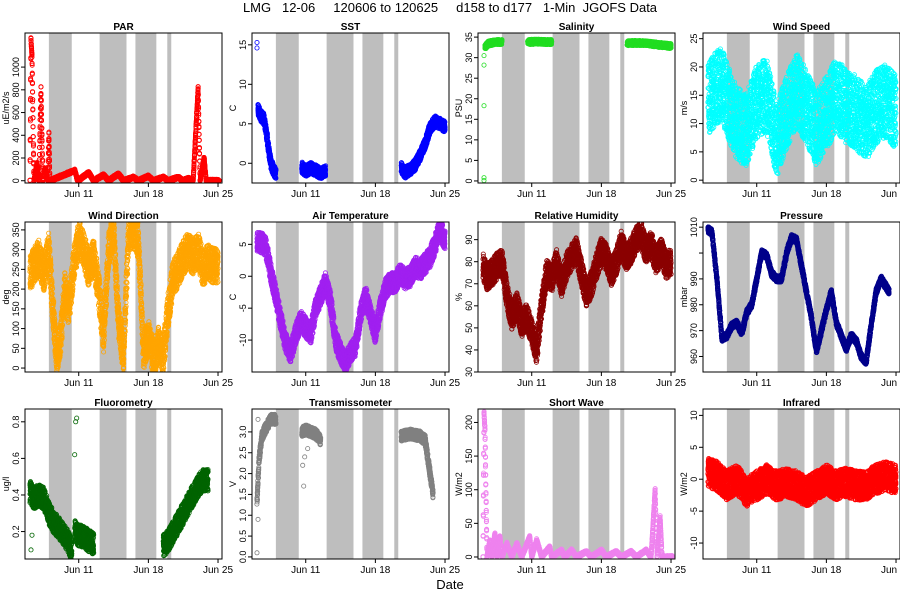  I want to click on y-tick-label: 600, so click(16, 112).